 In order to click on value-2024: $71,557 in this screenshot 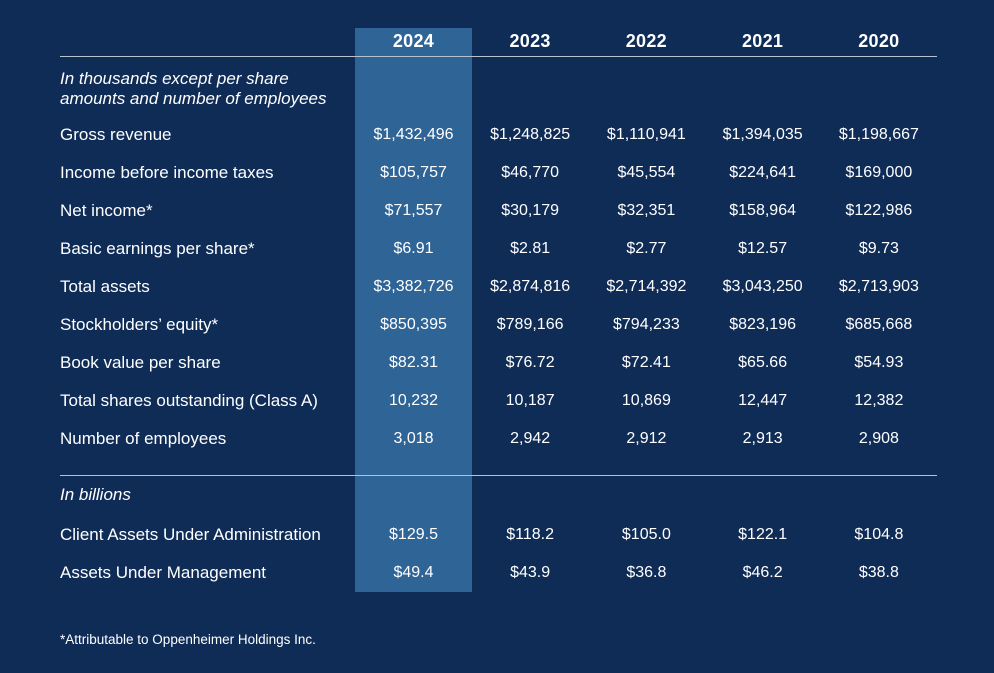, I will do `click(413, 210)`.